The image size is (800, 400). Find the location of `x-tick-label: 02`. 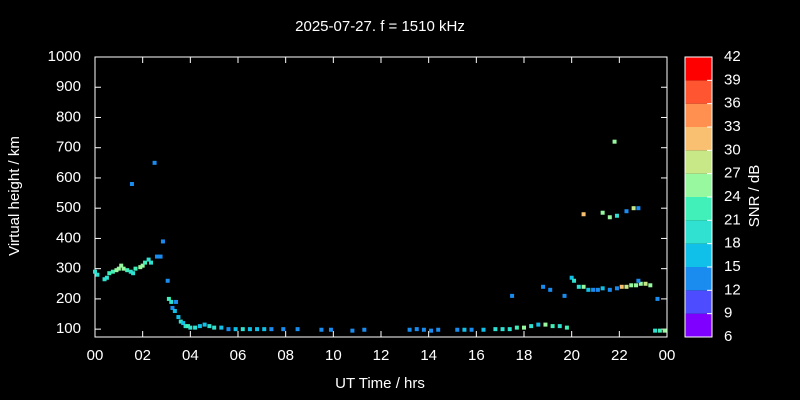

x-tick-label: 02 is located at coordinates (142, 355).